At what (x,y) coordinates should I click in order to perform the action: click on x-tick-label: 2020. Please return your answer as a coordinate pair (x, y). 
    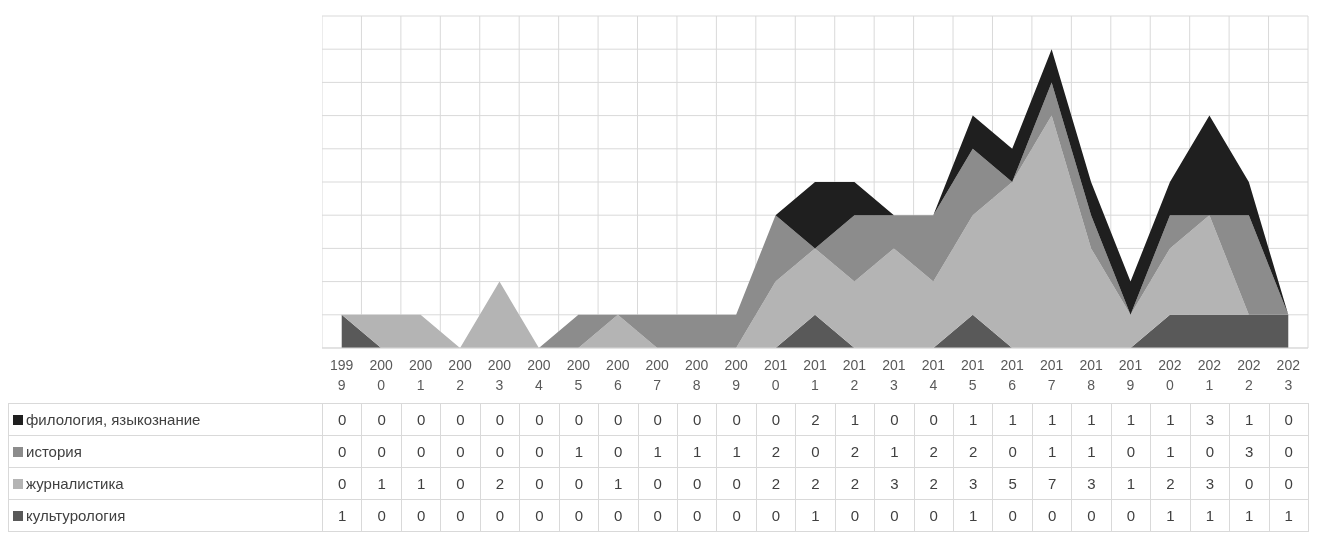
    Looking at the image, I should click on (1170, 375).